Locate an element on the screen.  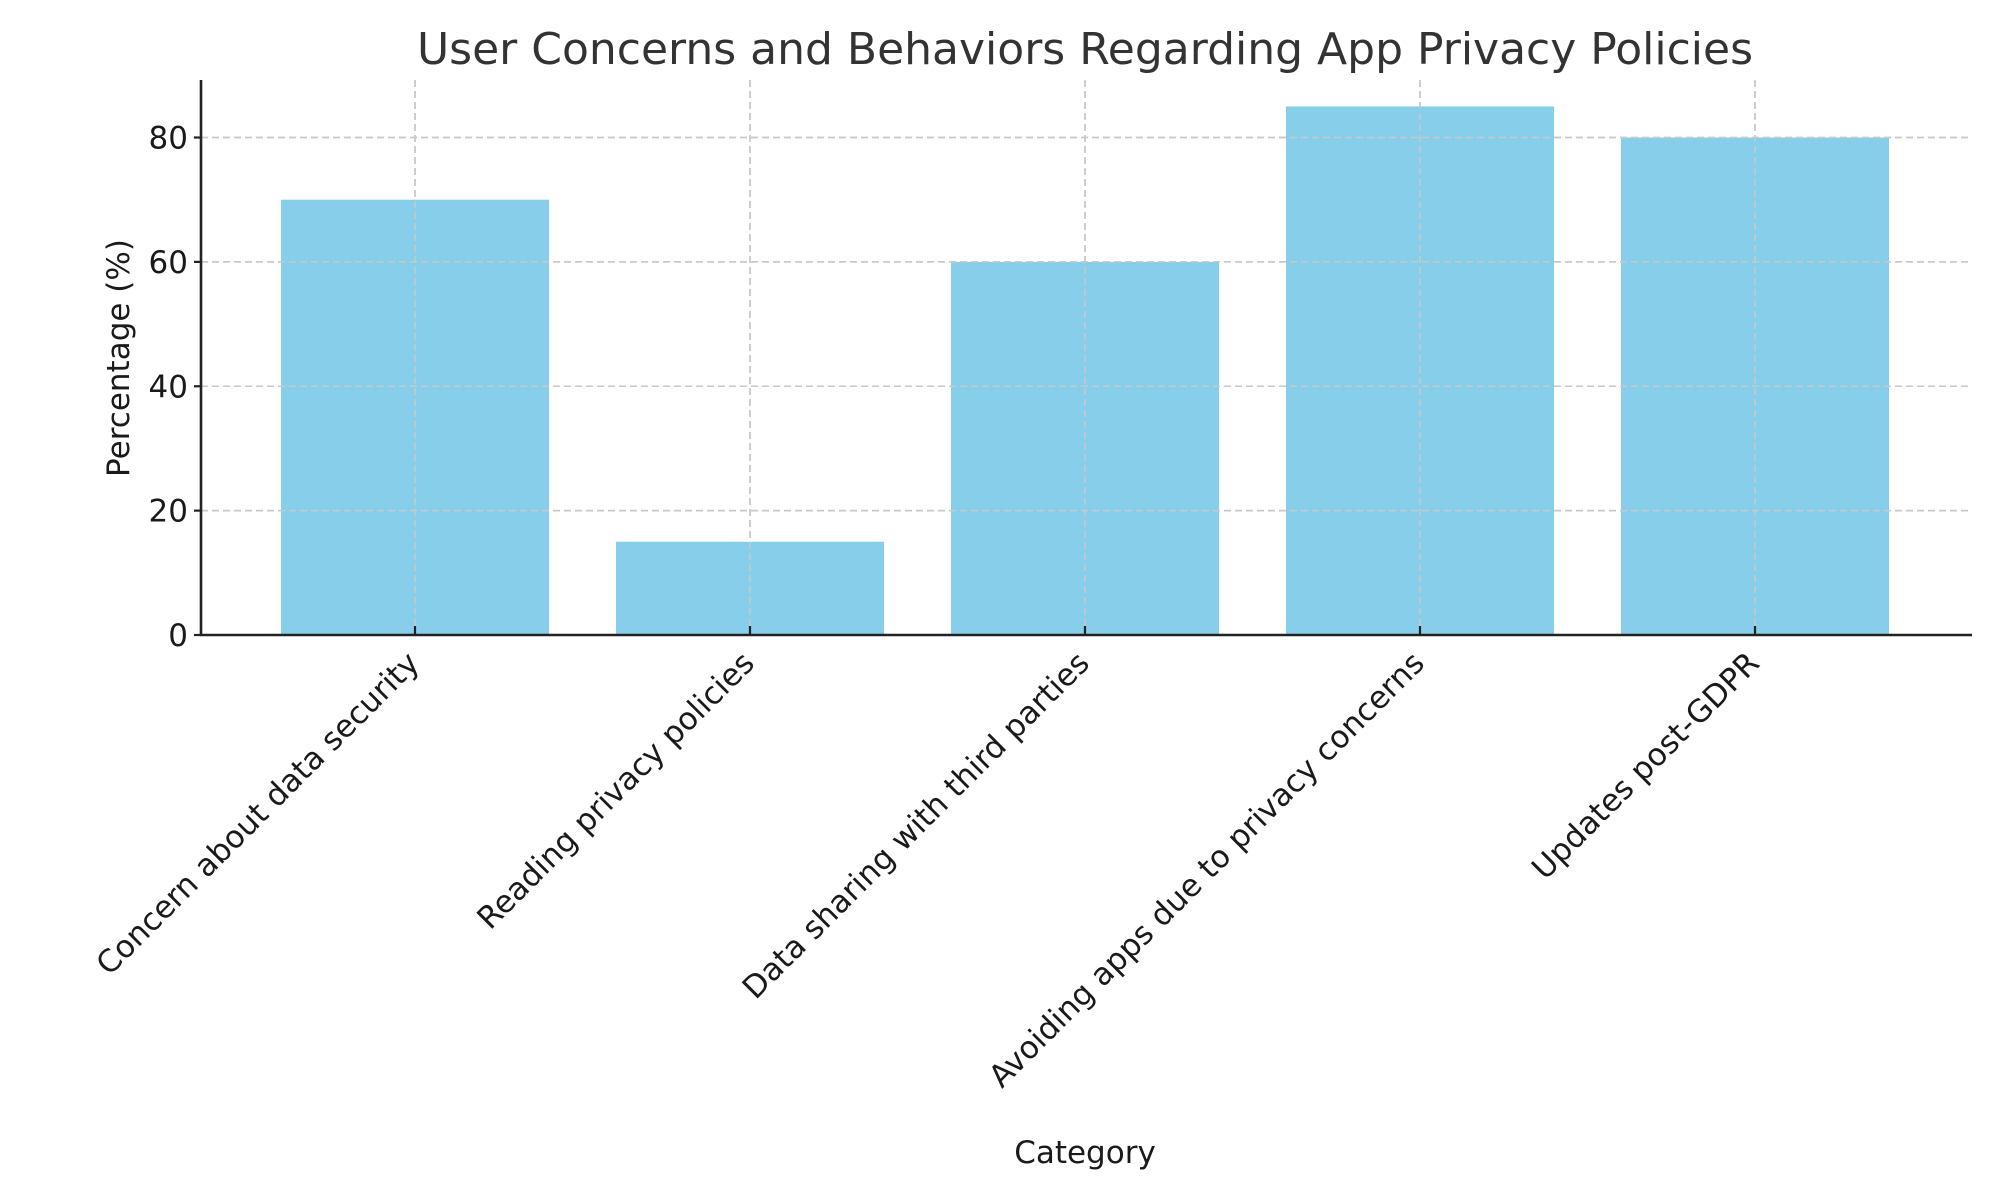
y-tick-label: 40 is located at coordinates (168, 387).